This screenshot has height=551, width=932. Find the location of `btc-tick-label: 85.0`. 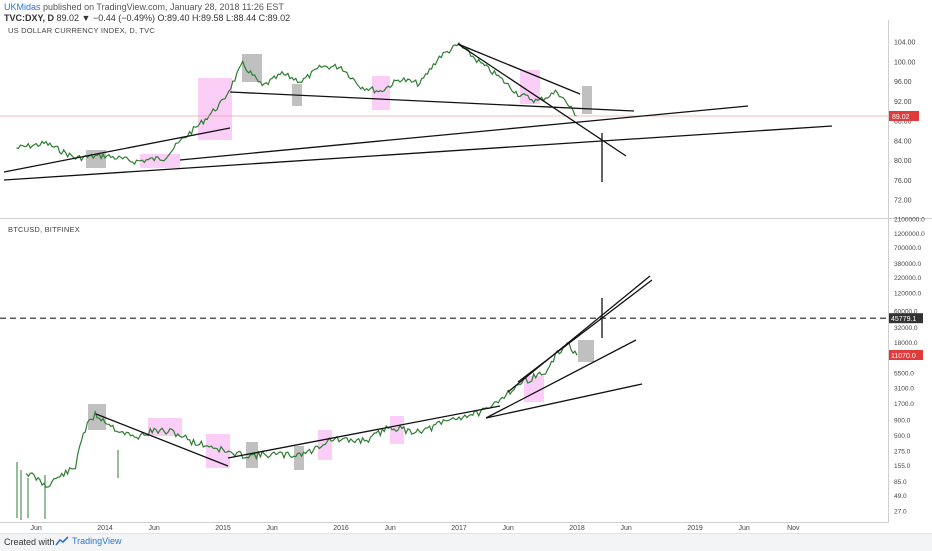

btc-tick-label: 85.0 is located at coordinates (900, 482).